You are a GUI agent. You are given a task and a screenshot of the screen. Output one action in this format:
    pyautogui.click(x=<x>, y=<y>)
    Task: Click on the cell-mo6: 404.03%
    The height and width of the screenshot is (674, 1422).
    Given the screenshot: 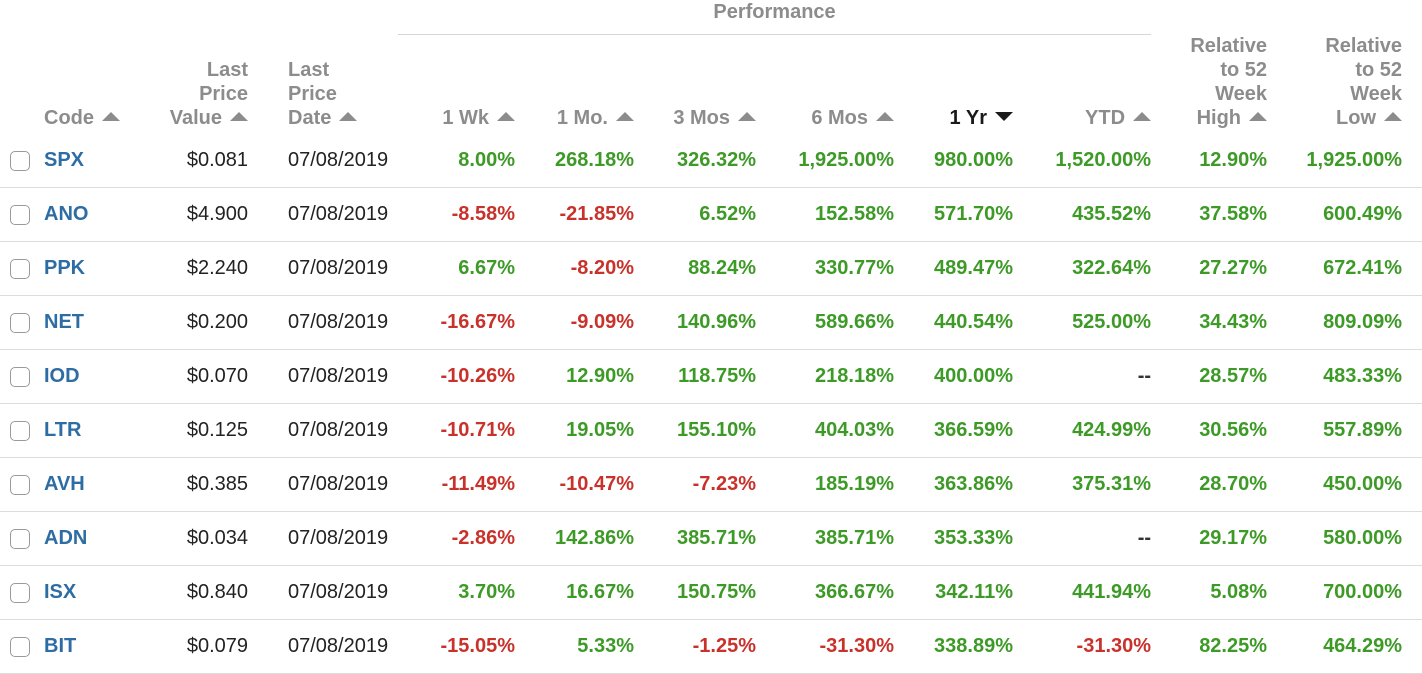 What is the action you would take?
    pyautogui.click(x=825, y=430)
    